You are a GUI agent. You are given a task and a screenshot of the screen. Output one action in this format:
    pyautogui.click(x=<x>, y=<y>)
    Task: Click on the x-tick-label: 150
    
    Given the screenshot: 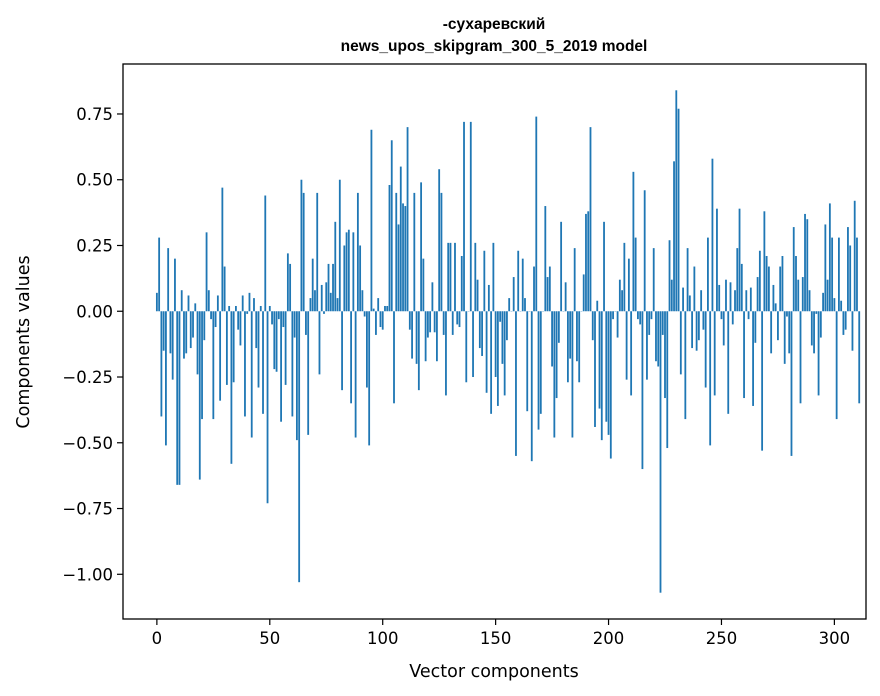 What is the action you would take?
    pyautogui.click(x=496, y=638)
    